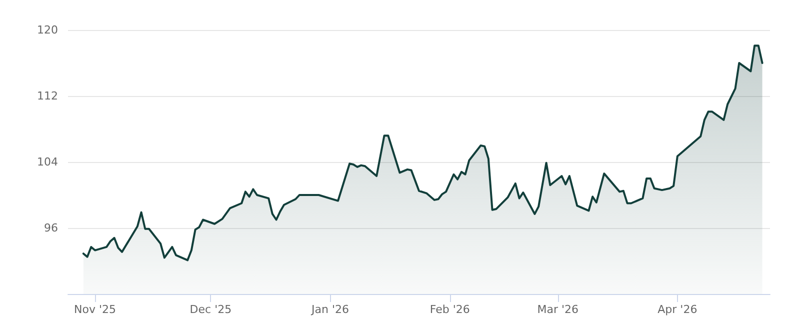 Image resolution: width=800 pixels, height=324 pixels. I want to click on x-tick-label: Mar '26, so click(557, 309).